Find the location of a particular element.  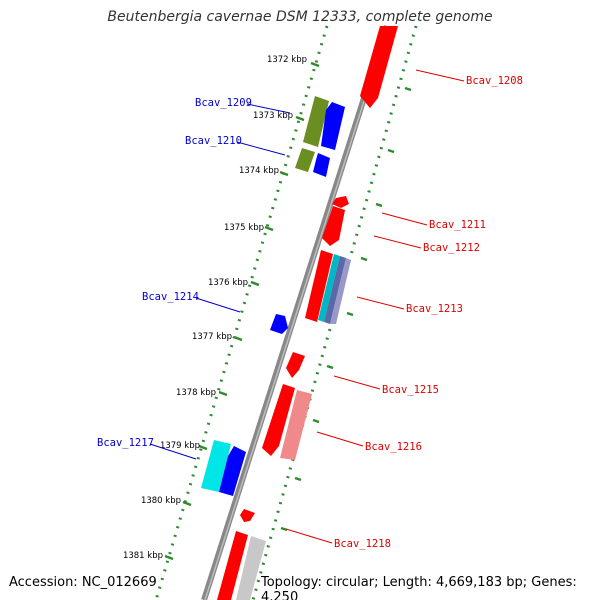

gene-bcav-1218-shadow is located at coordinates (251, 568).